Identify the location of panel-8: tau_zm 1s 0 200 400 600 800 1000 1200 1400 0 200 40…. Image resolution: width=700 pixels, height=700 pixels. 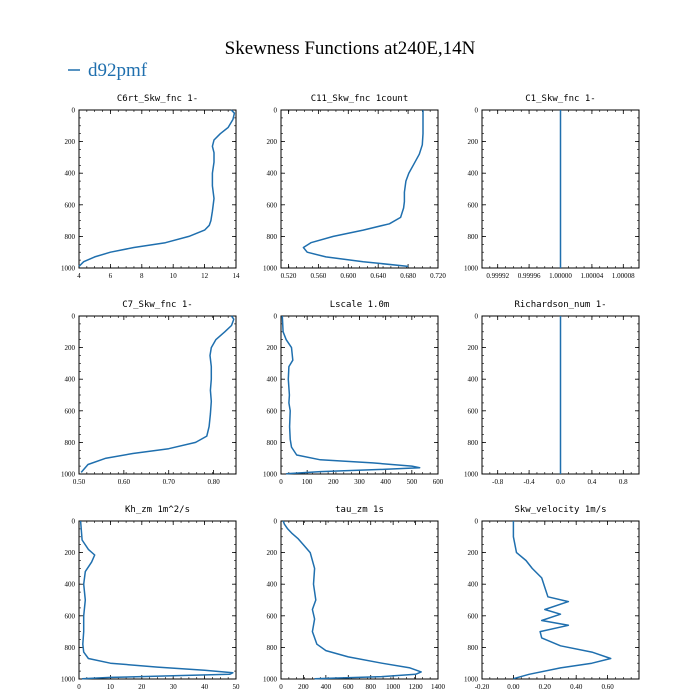
(354, 598).